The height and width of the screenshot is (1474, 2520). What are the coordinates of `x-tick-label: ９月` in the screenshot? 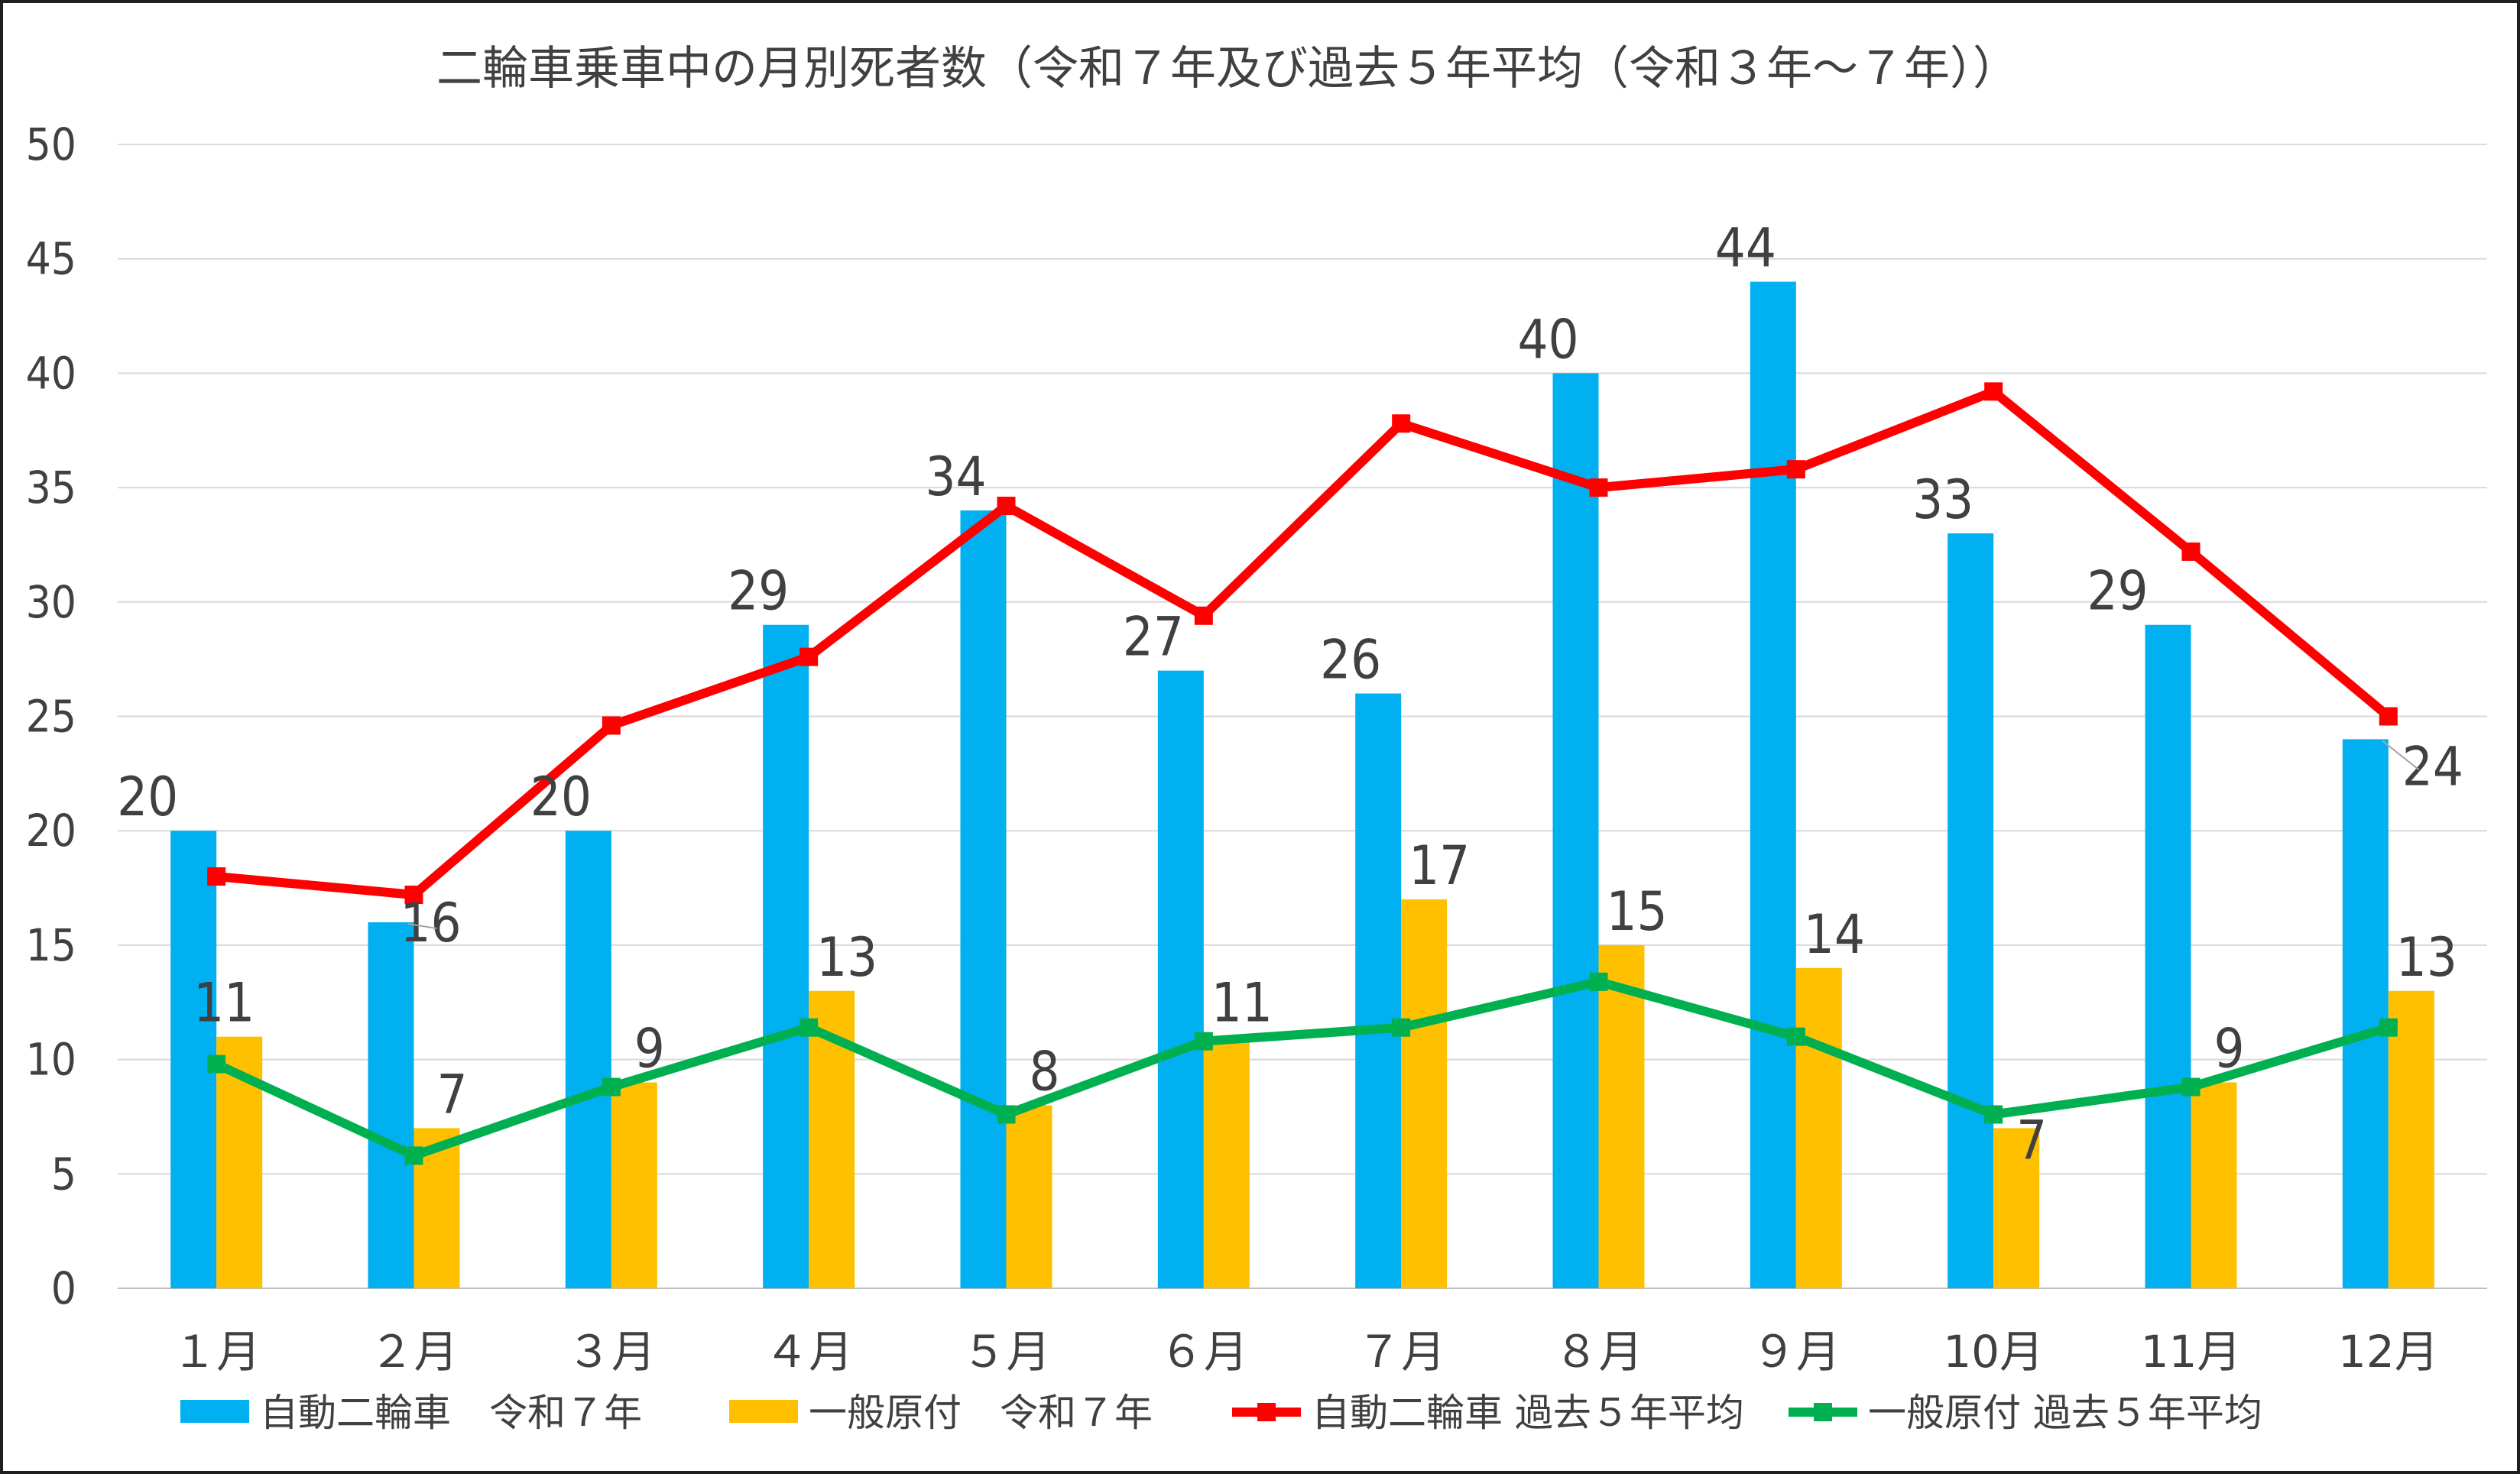 It's located at (1797, 1352).